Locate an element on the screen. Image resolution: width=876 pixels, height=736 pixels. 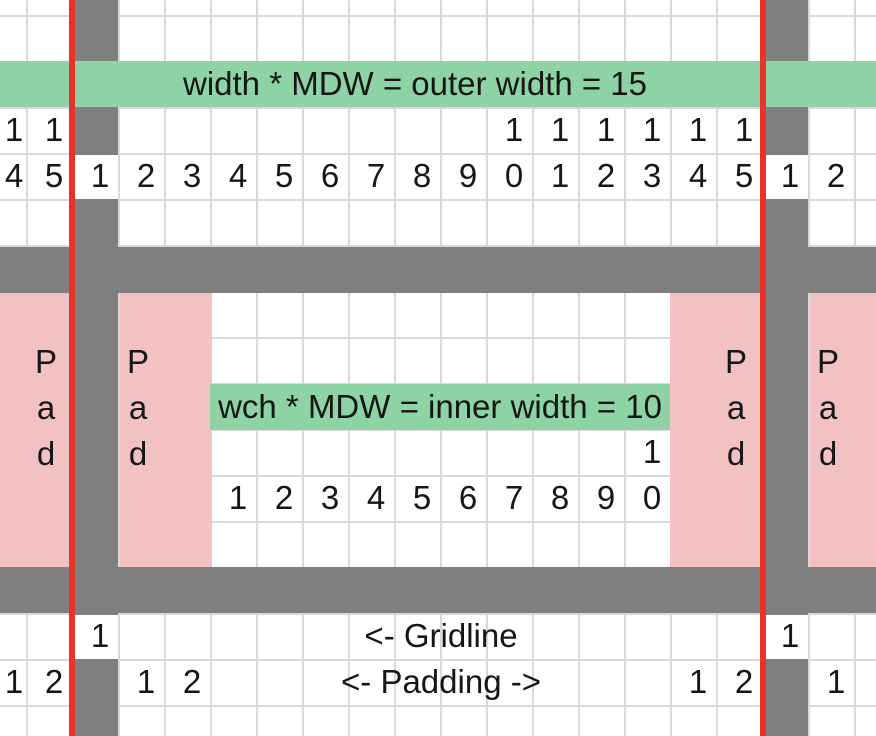
red-gridline-right is located at coordinates (763, 368).